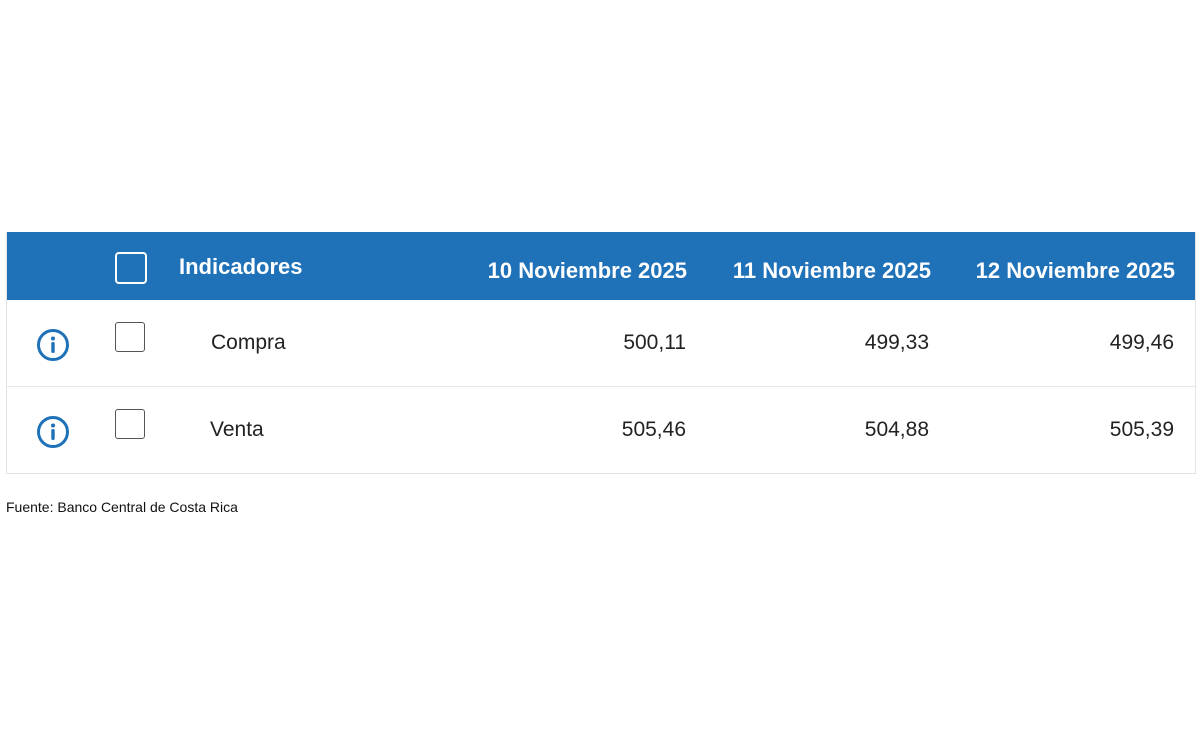 The height and width of the screenshot is (747, 1200). I want to click on value-cell: 504,88, so click(896, 429).